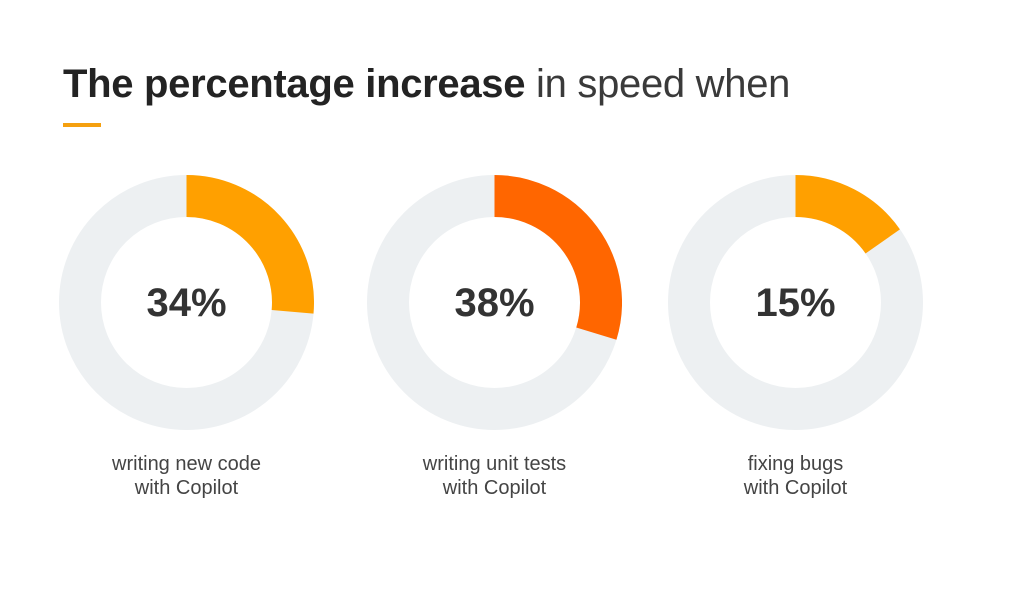 The image size is (1024, 595). I want to click on donut-chart-unit-tests: 38%, so click(494, 302).